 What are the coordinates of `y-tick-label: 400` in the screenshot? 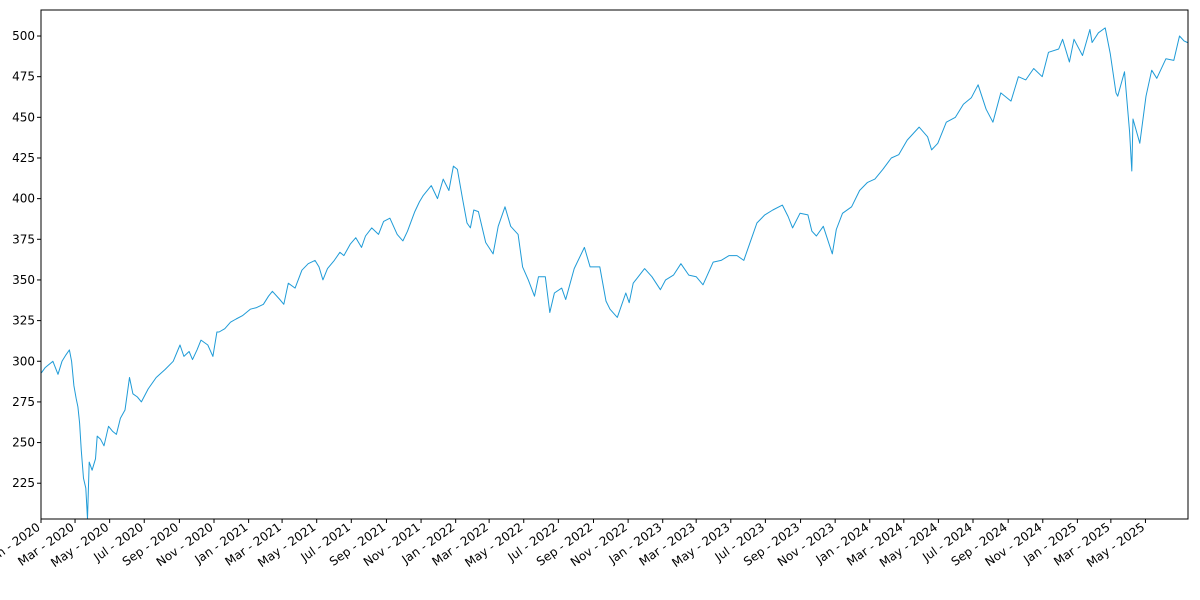 It's located at (23, 199).